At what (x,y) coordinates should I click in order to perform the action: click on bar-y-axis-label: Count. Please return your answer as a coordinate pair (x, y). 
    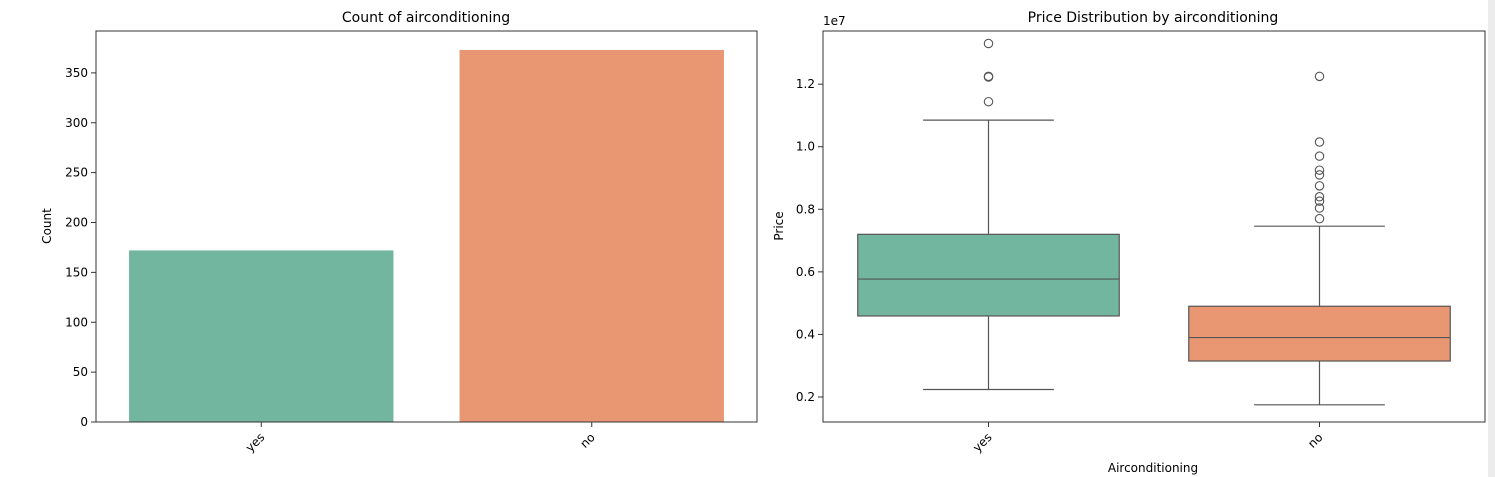
    Looking at the image, I should click on (47, 226).